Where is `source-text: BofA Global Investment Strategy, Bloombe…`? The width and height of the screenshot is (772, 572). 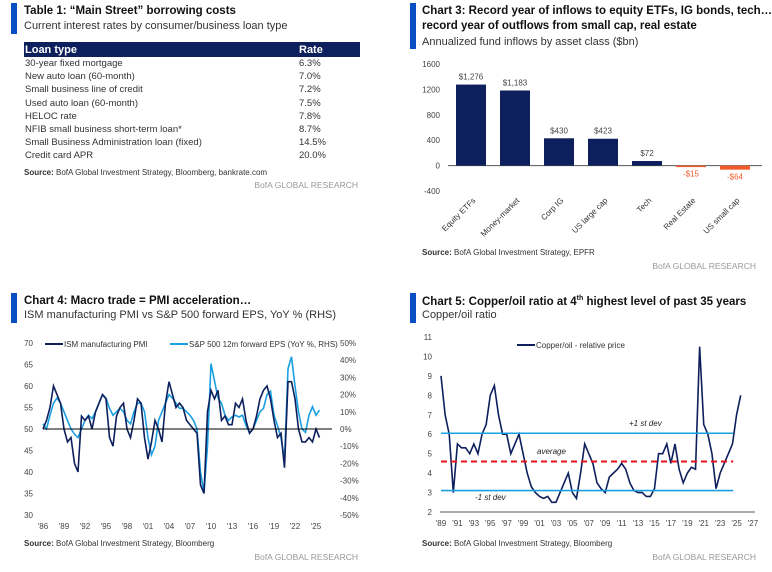
source-text: BofA Global Investment Strategy, Bloombe… is located at coordinates (160, 172).